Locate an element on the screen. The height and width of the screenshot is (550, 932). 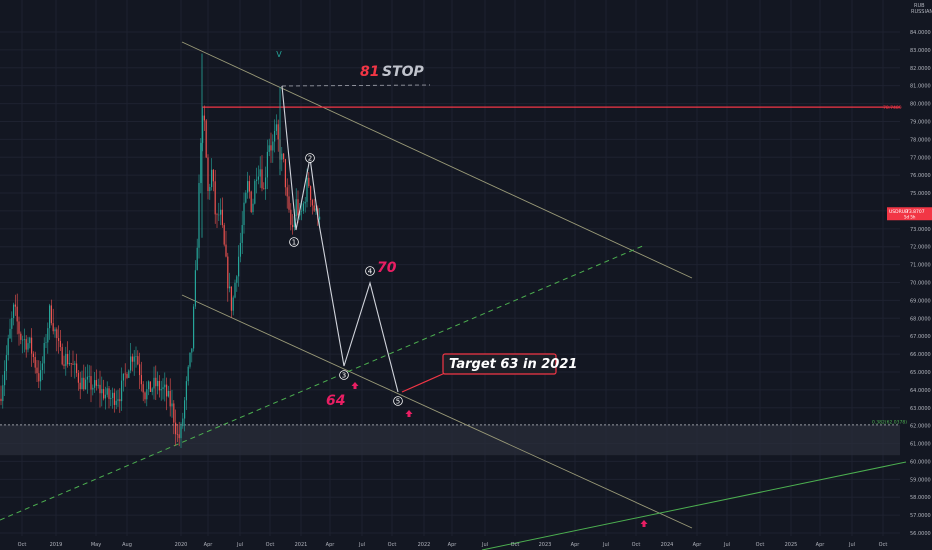
price-tick-label: 68.0000 is located at coordinates (920, 319).